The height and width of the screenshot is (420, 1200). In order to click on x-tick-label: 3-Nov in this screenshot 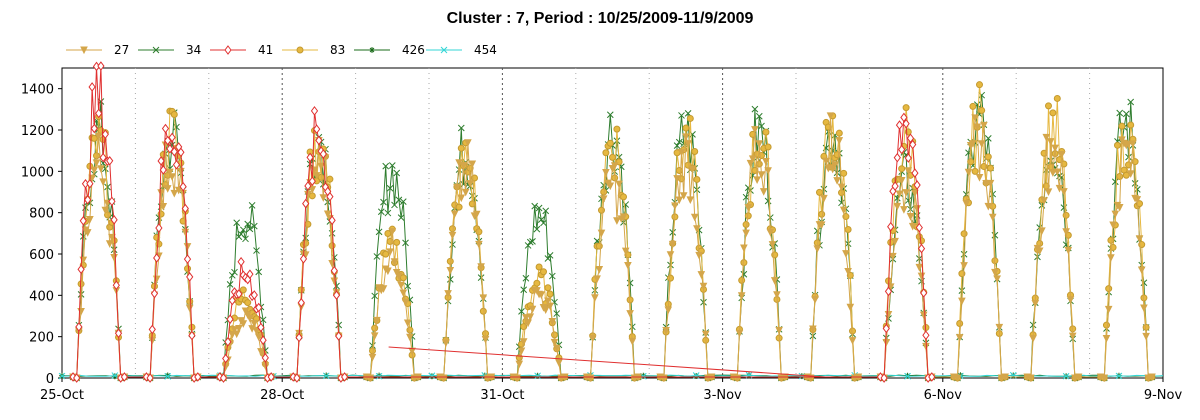, I will do `click(722, 395)`.